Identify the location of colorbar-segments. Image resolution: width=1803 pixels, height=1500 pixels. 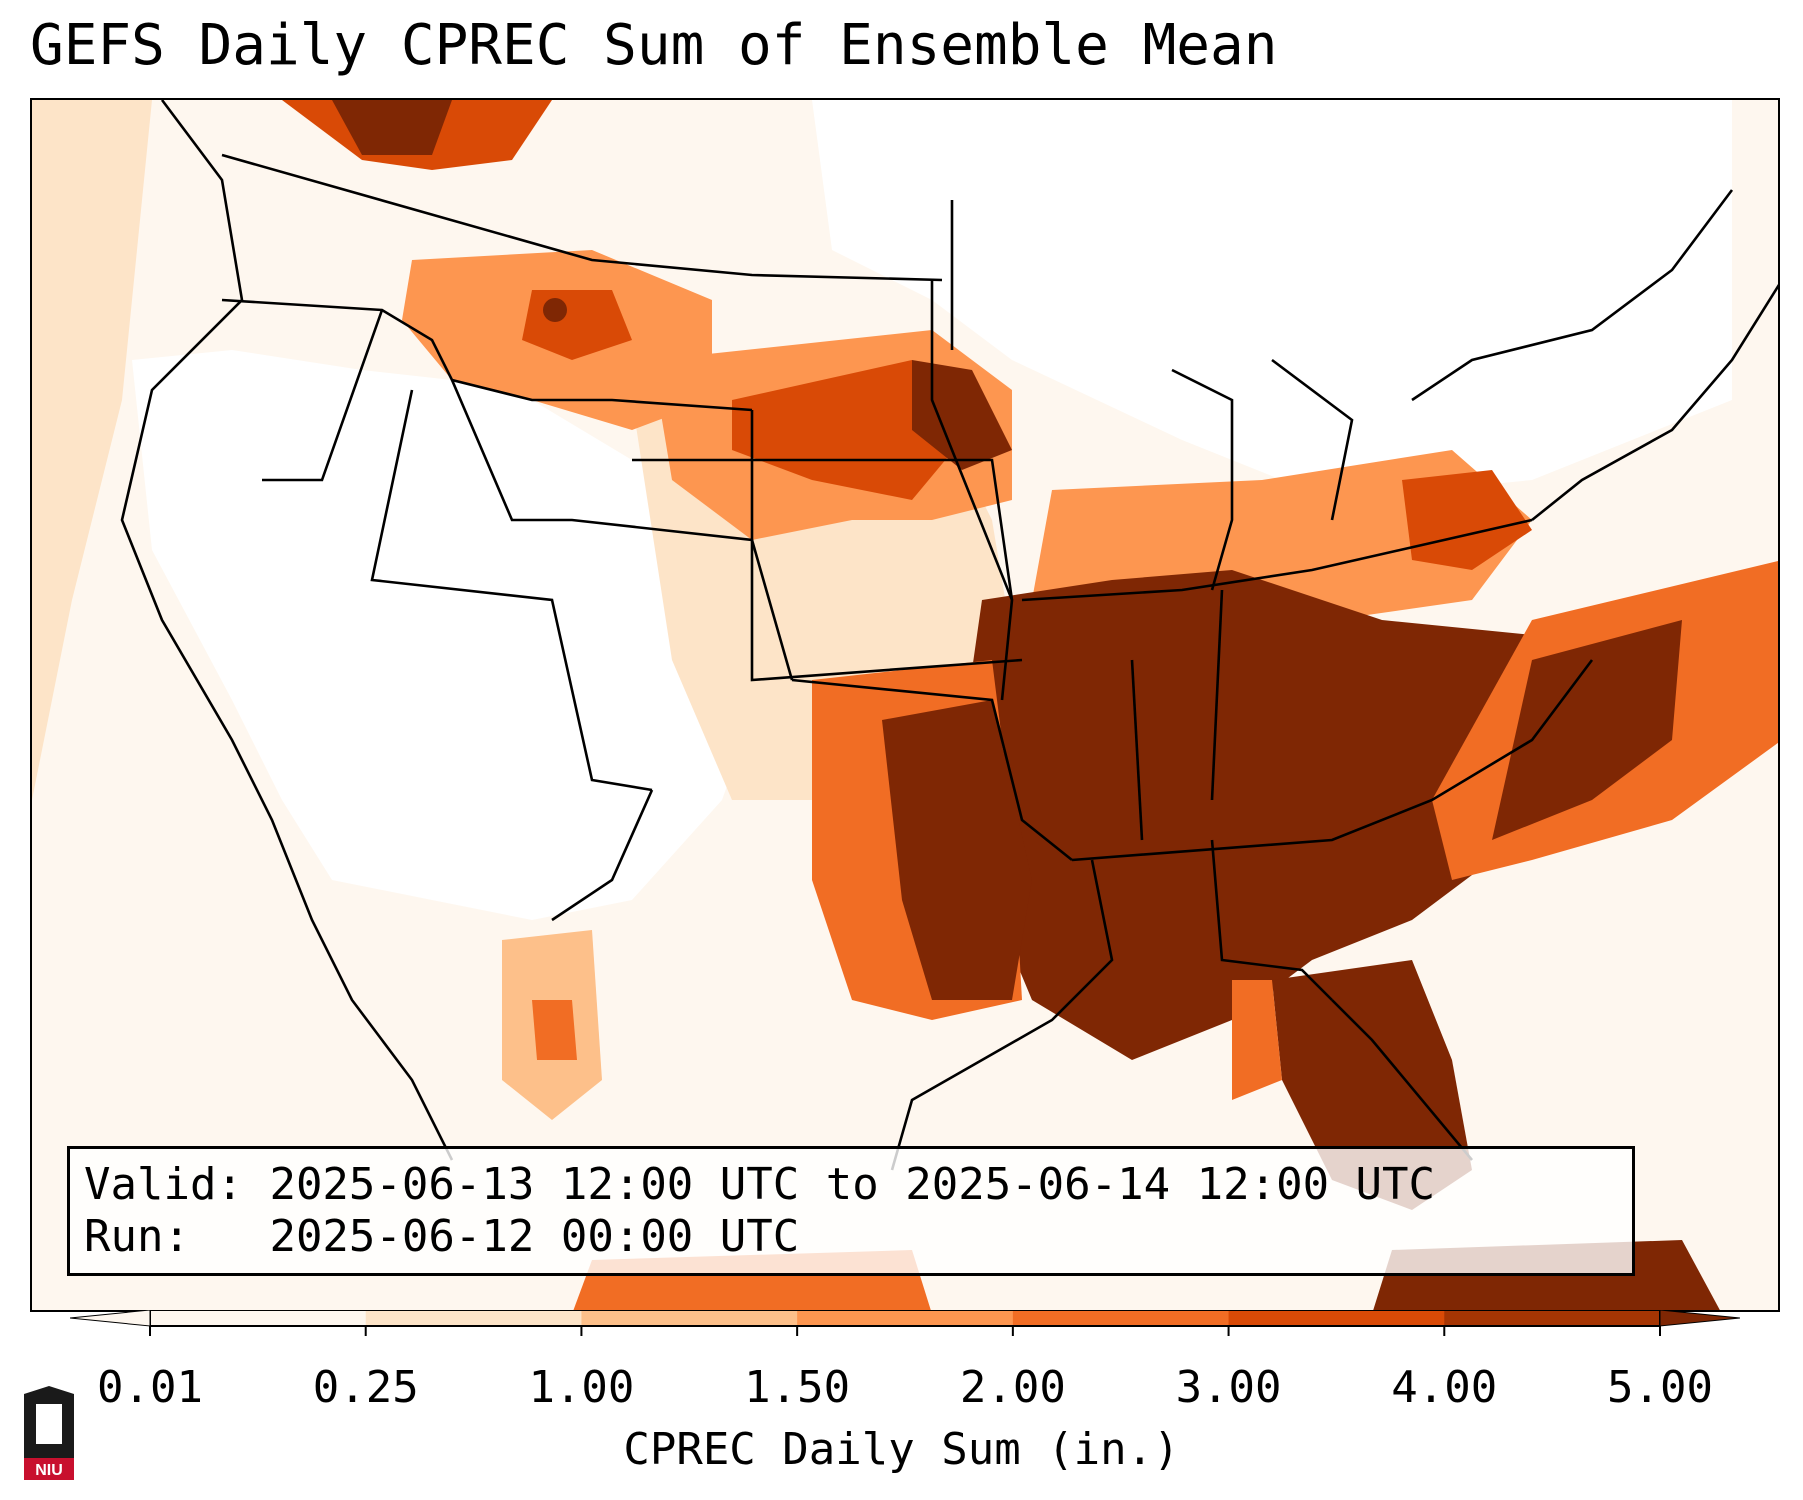
(905, 1318).